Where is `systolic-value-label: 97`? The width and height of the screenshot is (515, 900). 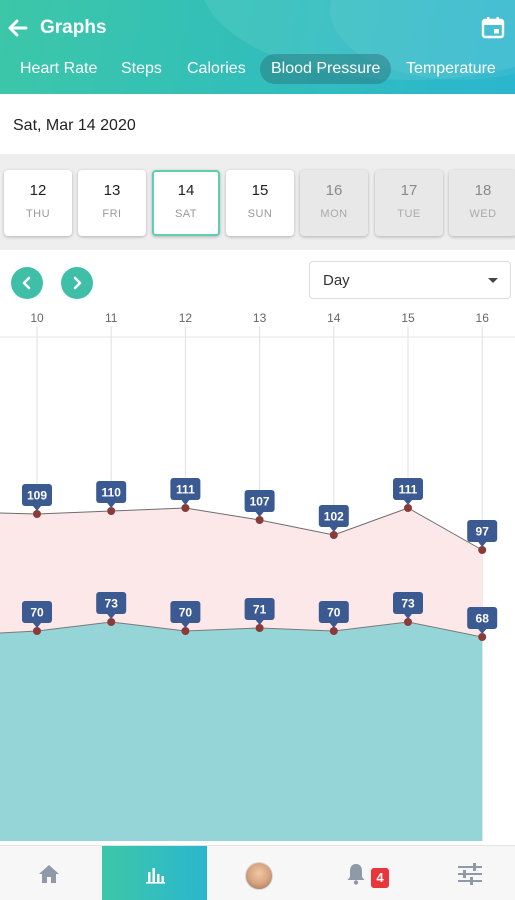 systolic-value-label: 97 is located at coordinates (482, 533).